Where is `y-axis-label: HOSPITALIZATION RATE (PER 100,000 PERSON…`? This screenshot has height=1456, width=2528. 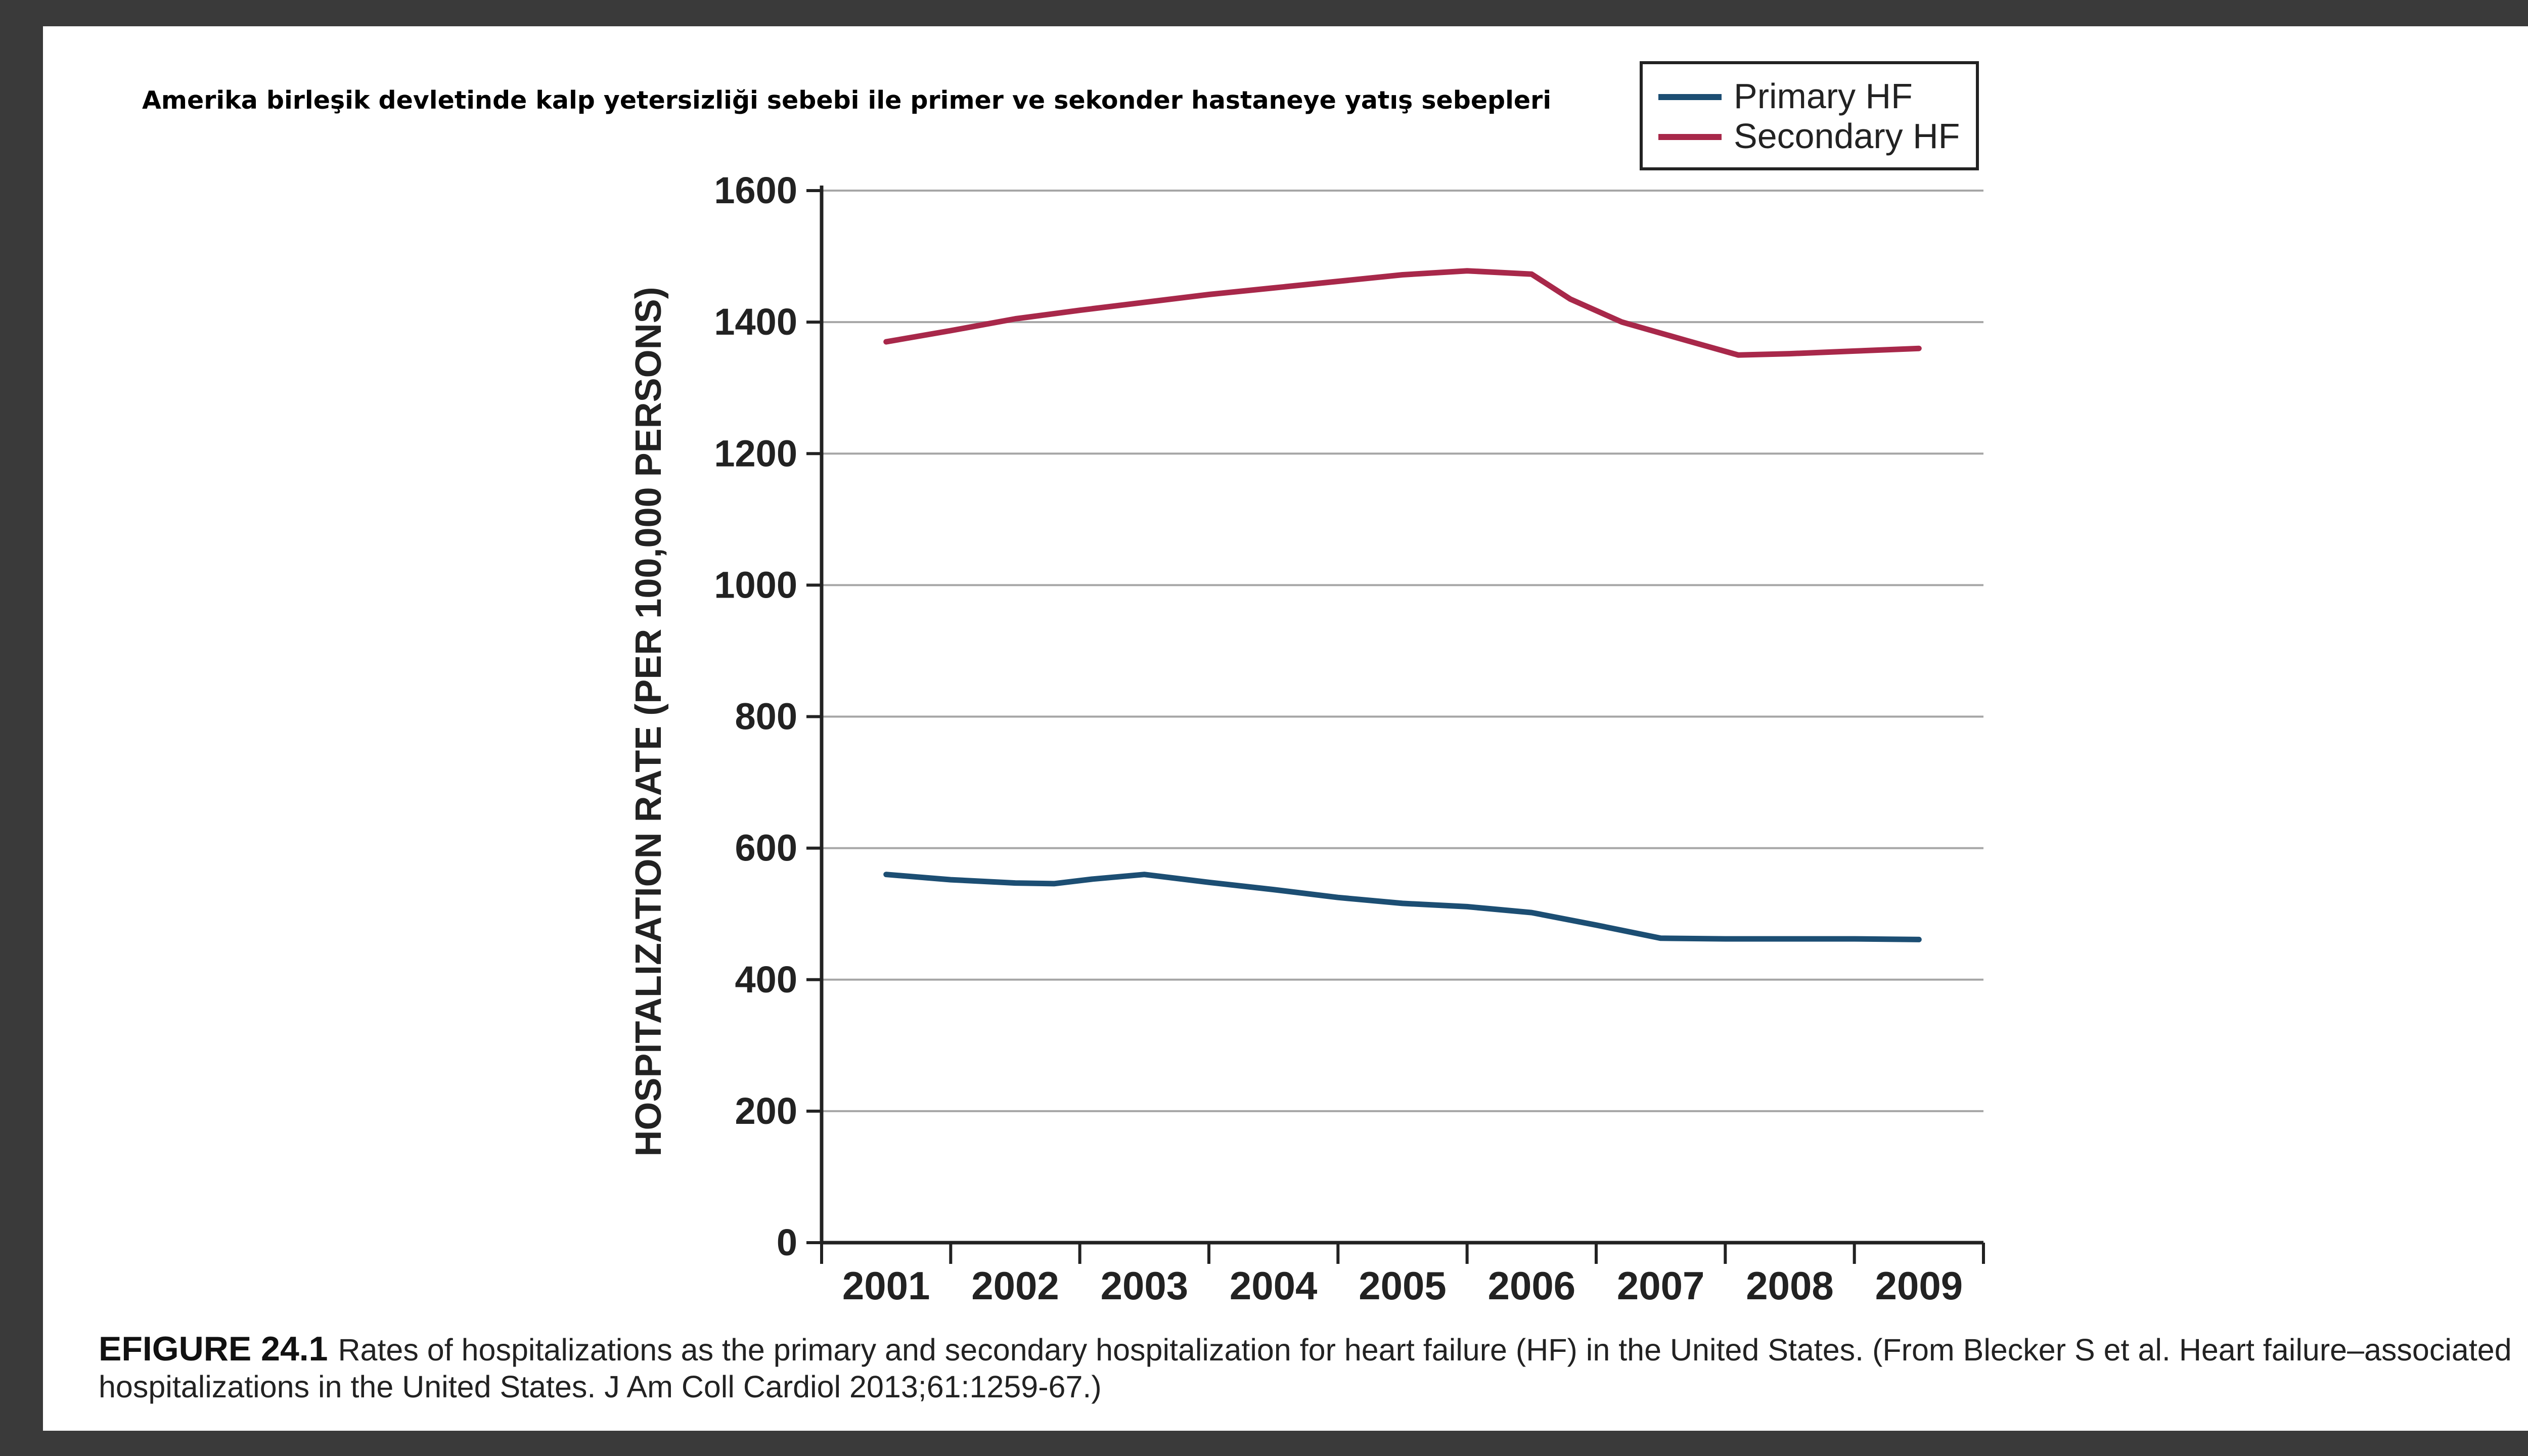
y-axis-label: HOSPITALIZATION RATE (PER 100,000 PERSON… is located at coordinates (648, 721).